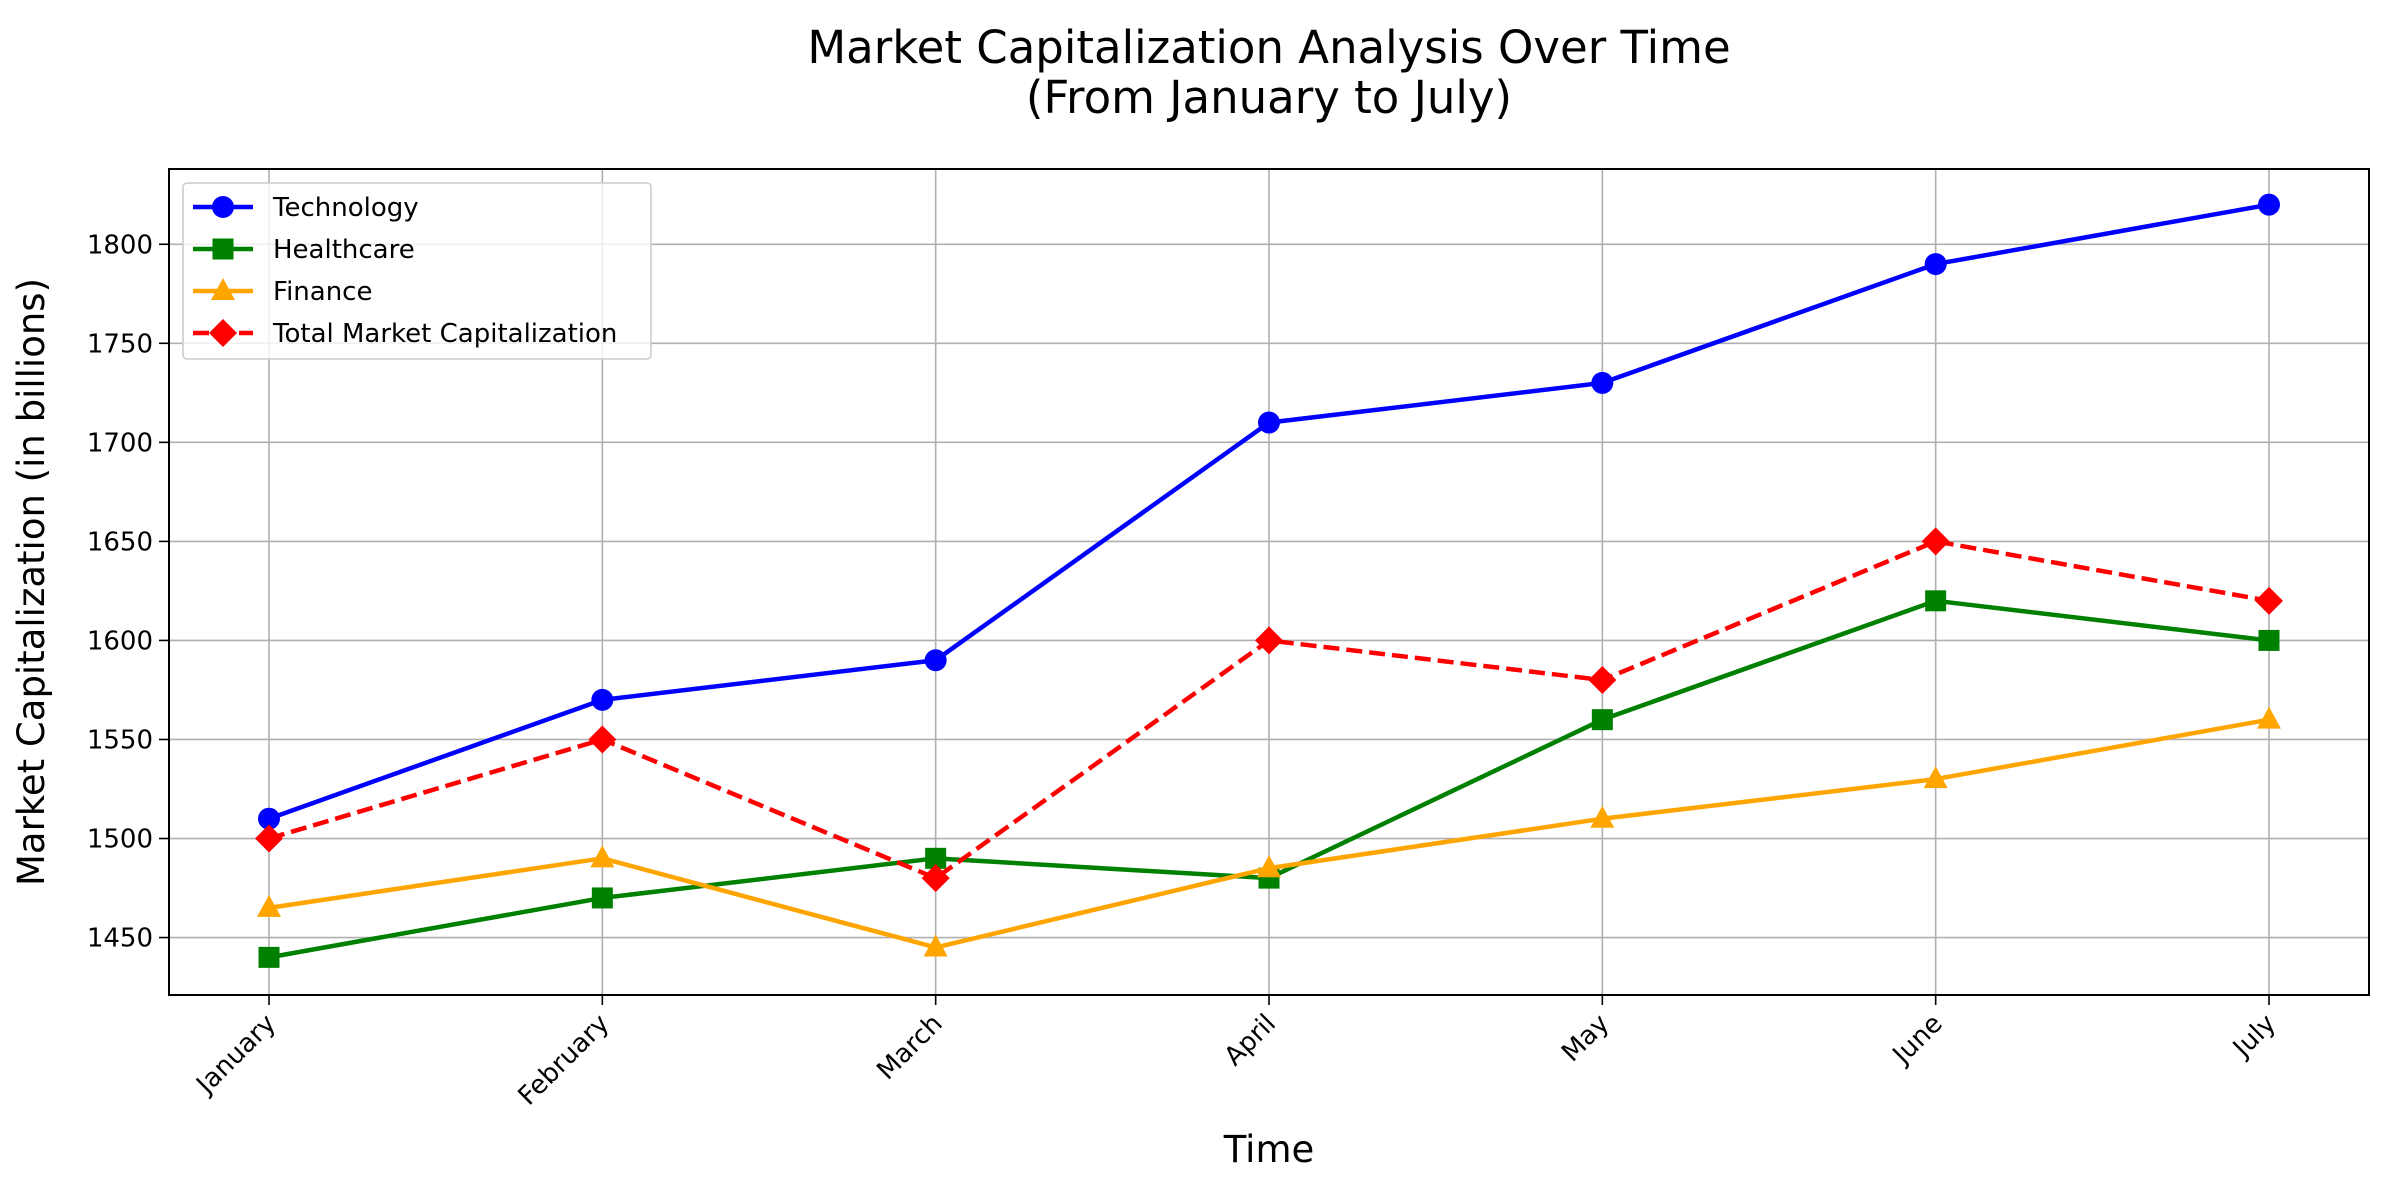 Image resolution: width=2400 pixels, height=1200 pixels. I want to click on chart-title: Market Capitalization Analysis Over Time, so click(1268, 47).